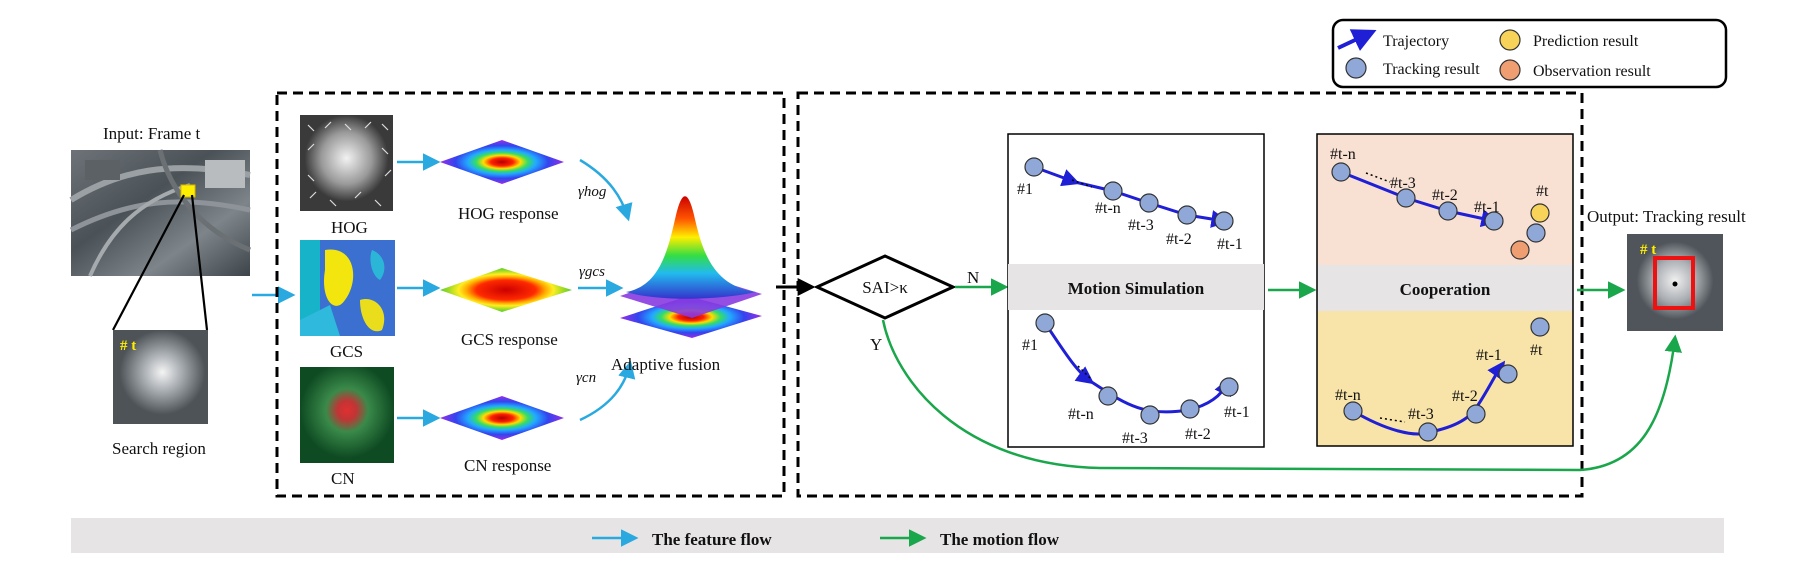 This screenshot has width=1806, height=572. I want to click on coop-bottom-label-4: #t-1, so click(1489, 355).